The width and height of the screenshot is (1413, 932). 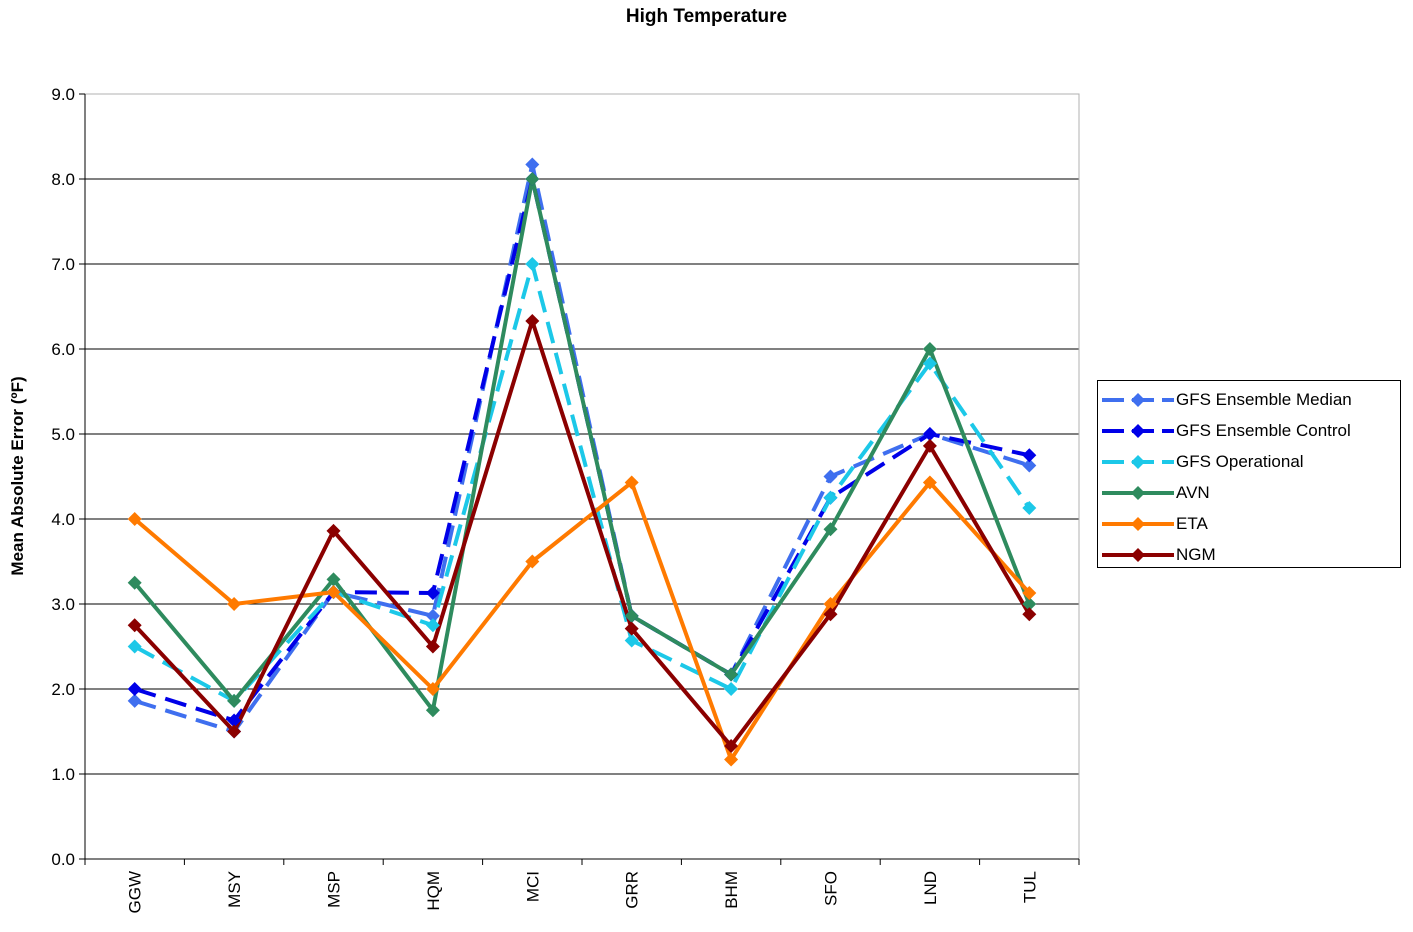 I want to click on chart-title: High Temperature, so click(x=706, y=16).